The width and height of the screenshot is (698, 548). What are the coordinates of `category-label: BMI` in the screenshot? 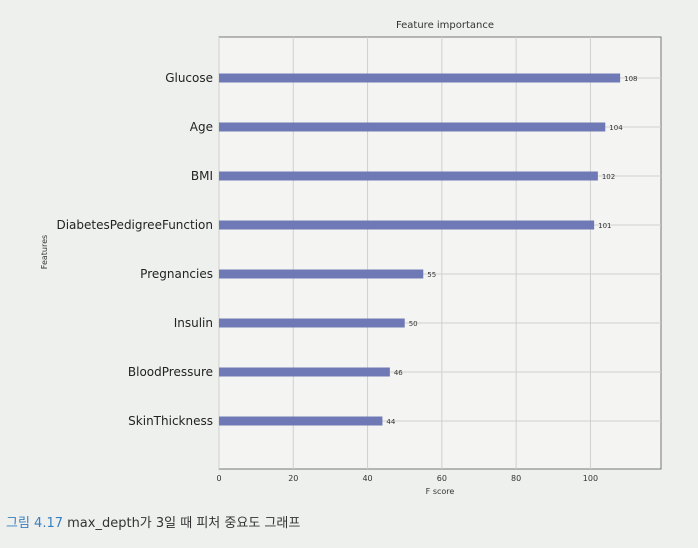 It's located at (202, 176).